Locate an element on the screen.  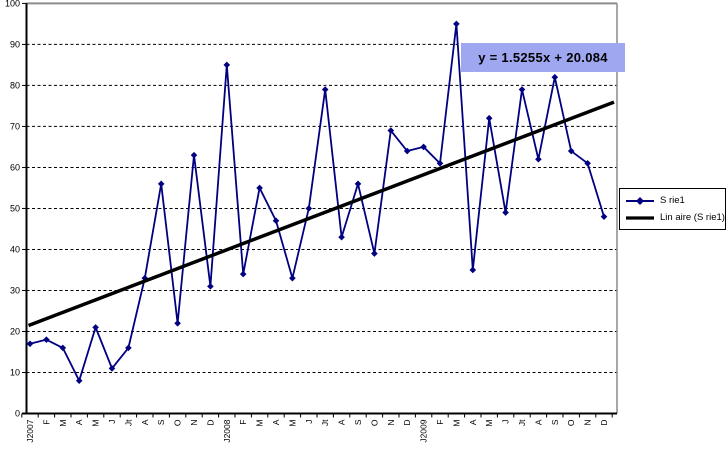
y-axis-label: 10 is located at coordinates (15, 373).